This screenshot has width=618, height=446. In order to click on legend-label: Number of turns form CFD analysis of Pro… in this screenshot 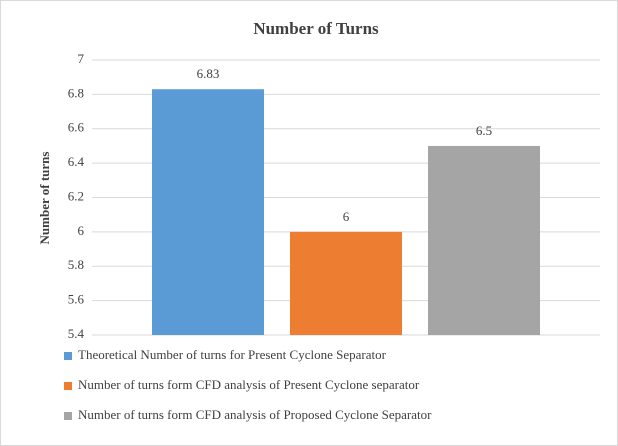, I will do `click(255, 414)`.